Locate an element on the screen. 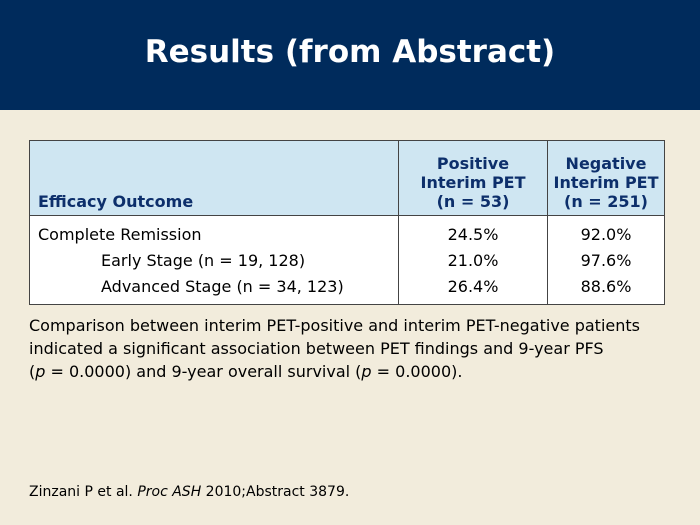 The image size is (700, 525). negative-early-stage: 97.6% is located at coordinates (606, 260).